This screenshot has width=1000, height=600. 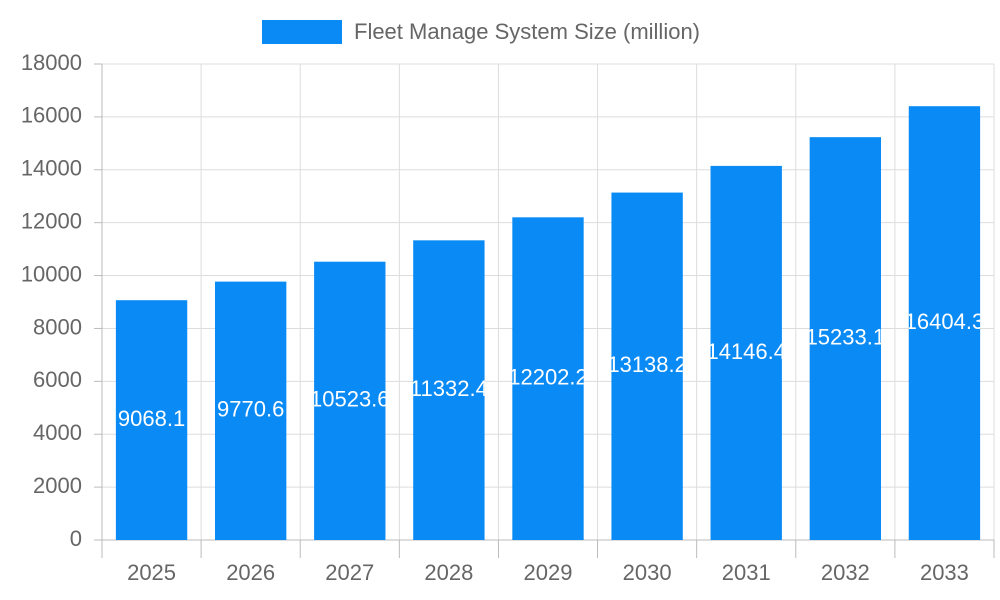 I want to click on x-tick-label: 2031, so click(x=746, y=572).